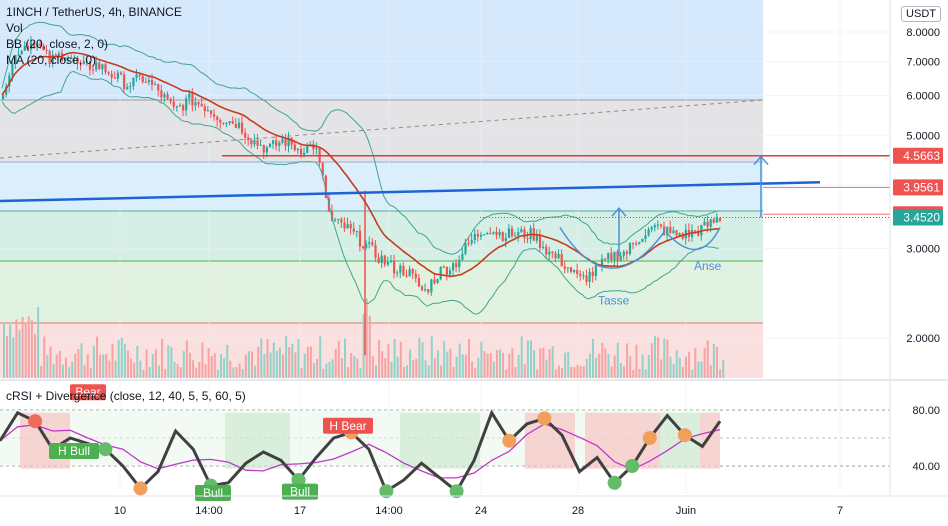 The width and height of the screenshot is (948, 526). What do you see at coordinates (45, 440) in the screenshot?
I see `osc-band-segment` at bounding box center [45, 440].